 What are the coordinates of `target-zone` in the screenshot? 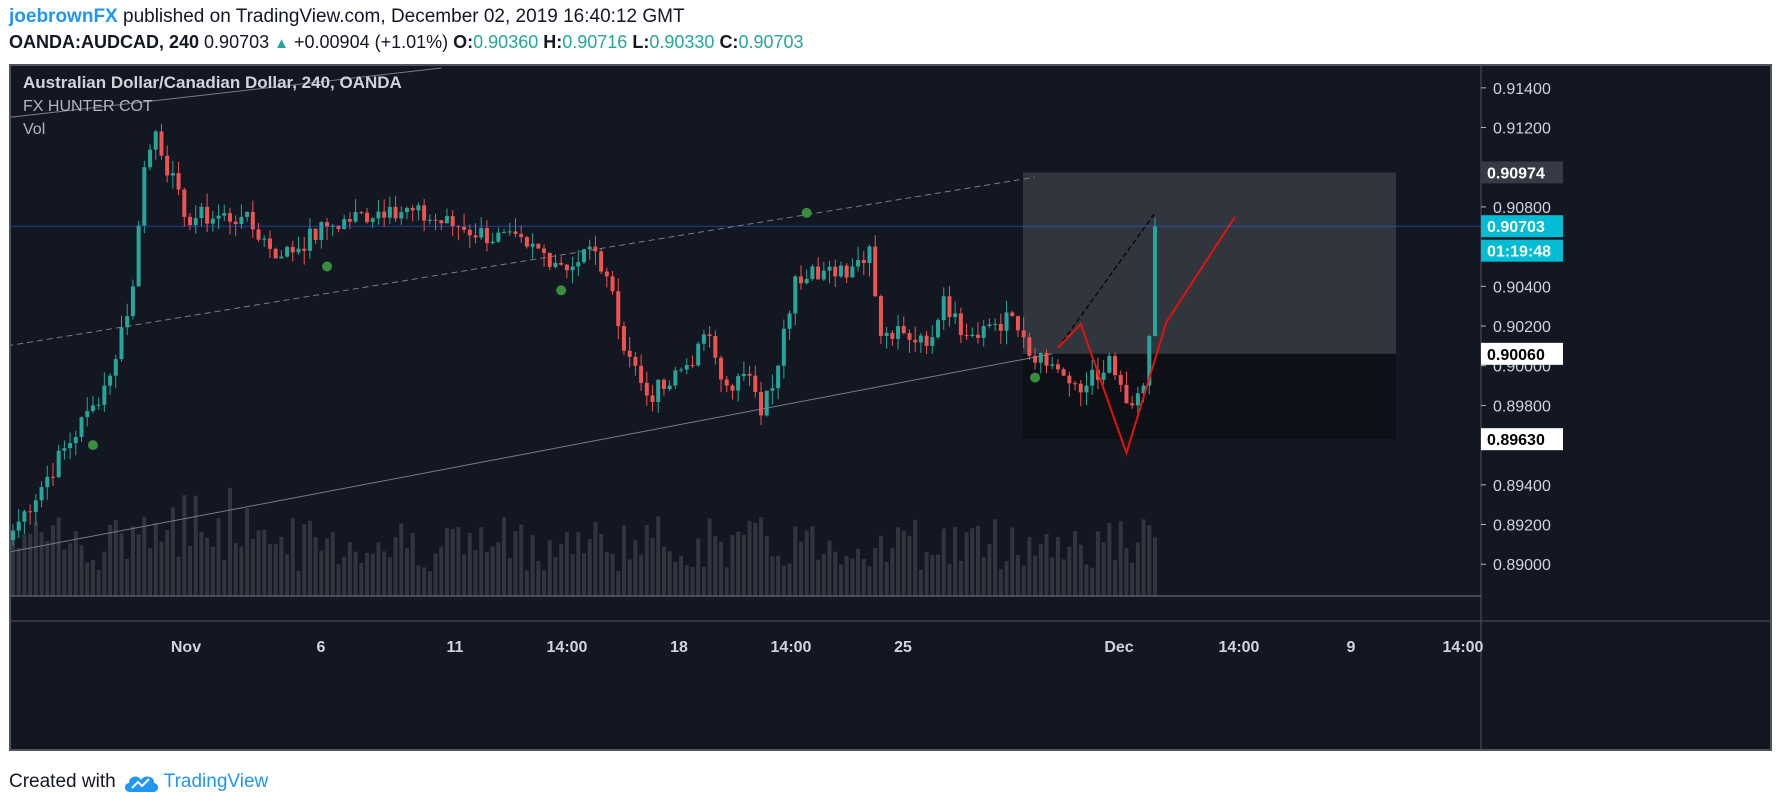 It's located at (1209, 263).